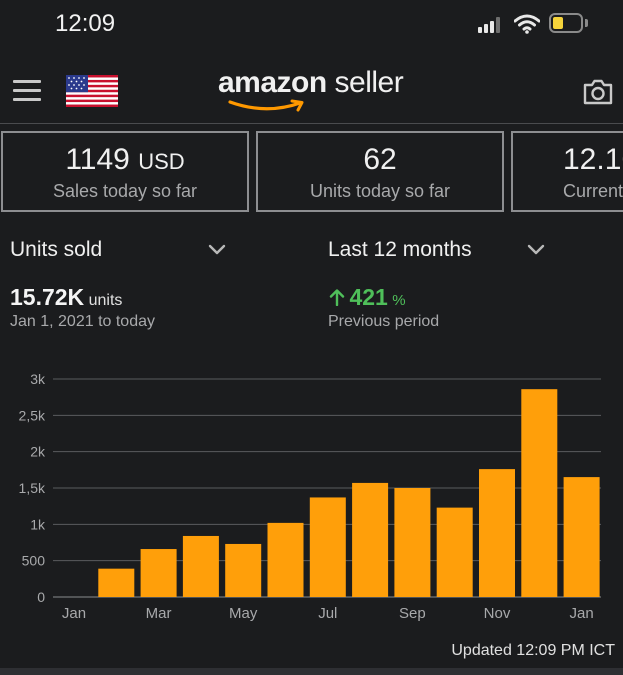  Describe the element at coordinates (497, 613) in the screenshot. I see `x-tick-label: Nov` at that location.